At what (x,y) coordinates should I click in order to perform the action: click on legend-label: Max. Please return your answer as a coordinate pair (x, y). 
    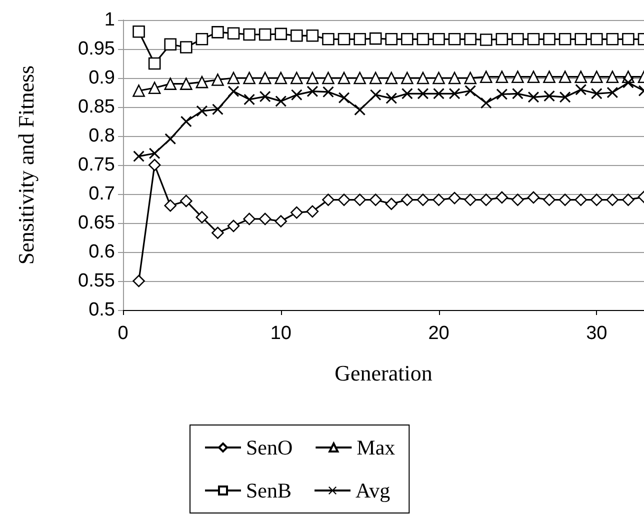
    Looking at the image, I should click on (376, 448).